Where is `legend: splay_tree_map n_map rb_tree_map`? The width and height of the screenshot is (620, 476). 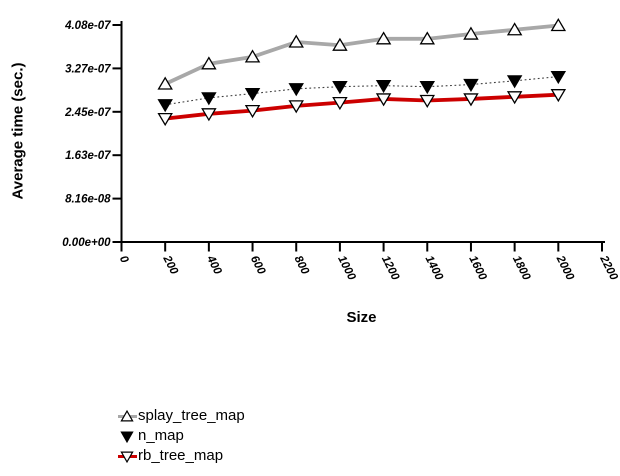 legend: splay_tree_map n_map rb_tree_map is located at coordinates (181, 436).